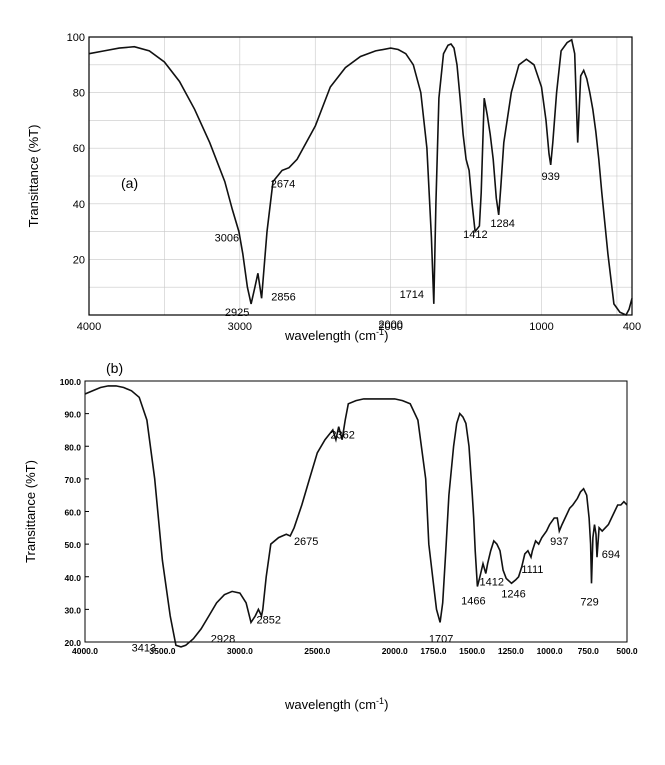 Image resolution: width=665 pixels, height=765 pixels. I want to click on y-tick-label: 90.0, so click(72, 415).